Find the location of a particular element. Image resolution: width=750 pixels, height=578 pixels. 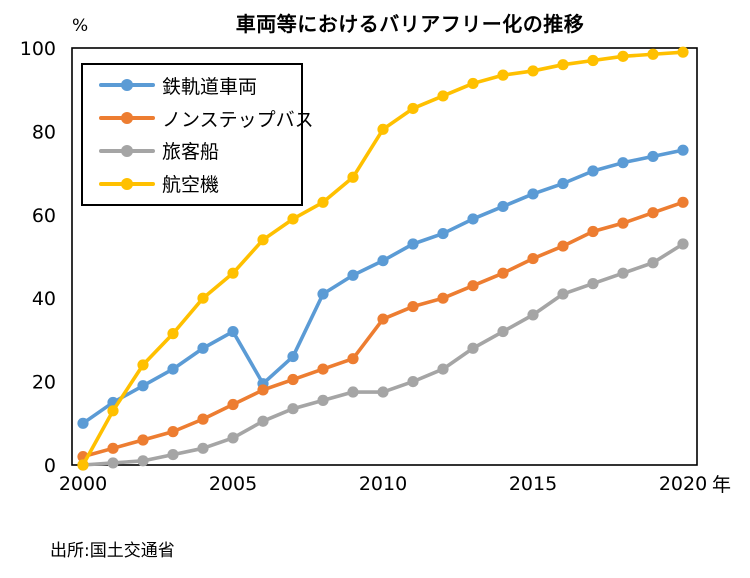

chart-title: 車両等におけるバリアフリー化の推移 is located at coordinates (410, 24).